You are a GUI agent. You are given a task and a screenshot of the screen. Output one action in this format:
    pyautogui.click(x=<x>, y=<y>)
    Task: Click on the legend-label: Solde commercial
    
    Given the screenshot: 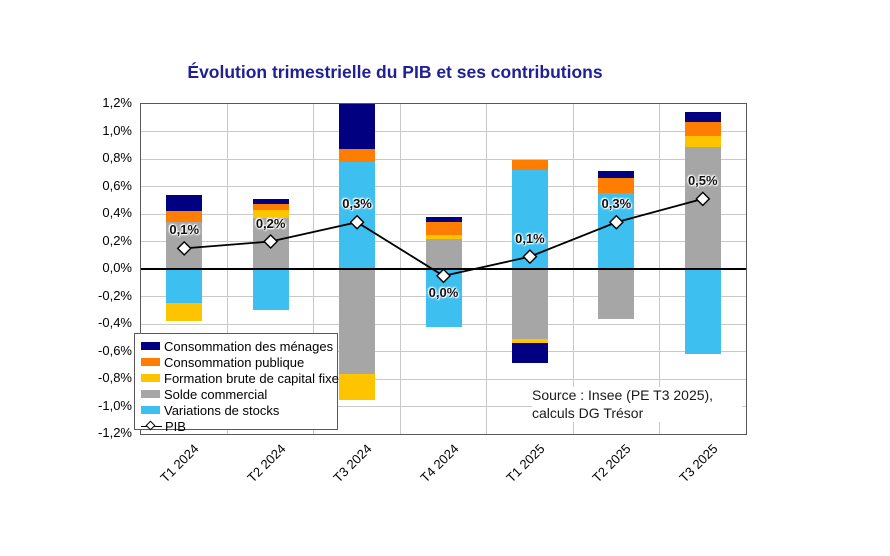 What is the action you would take?
    pyautogui.click(x=216, y=394)
    